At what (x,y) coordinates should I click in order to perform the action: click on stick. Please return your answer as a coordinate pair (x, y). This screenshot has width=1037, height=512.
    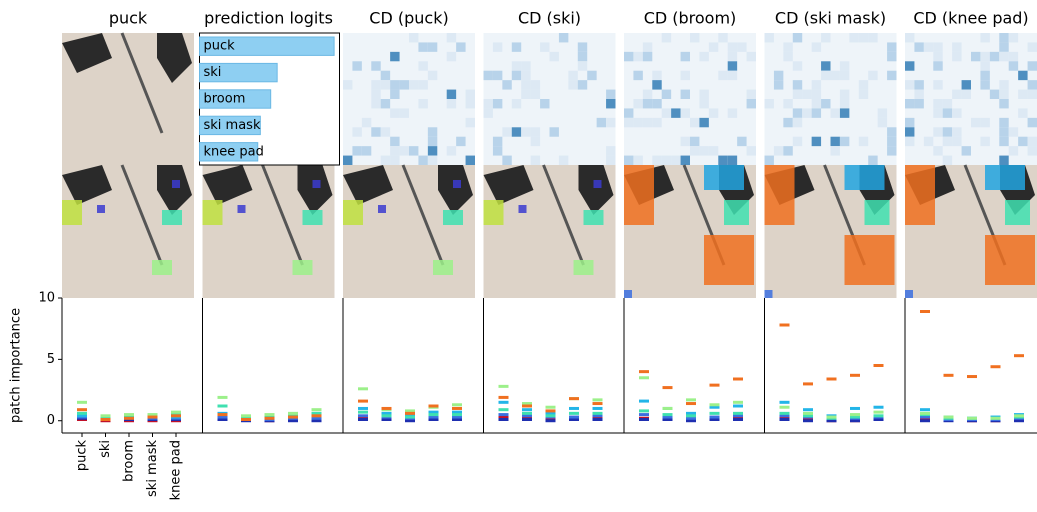
    Looking at the image, I should click on (423, 215).